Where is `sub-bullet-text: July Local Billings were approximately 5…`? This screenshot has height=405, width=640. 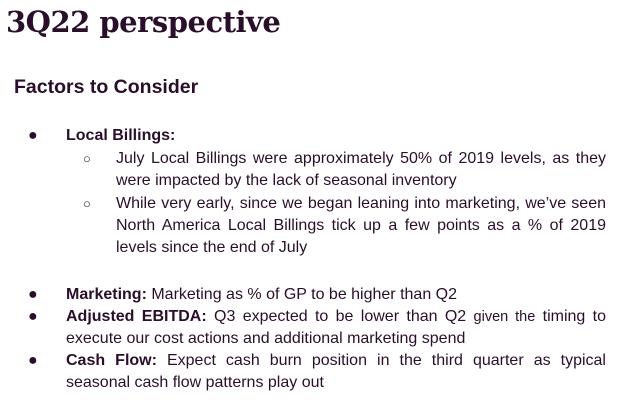 sub-bullet-text: July Local Billings were approximately 5… is located at coordinates (361, 169).